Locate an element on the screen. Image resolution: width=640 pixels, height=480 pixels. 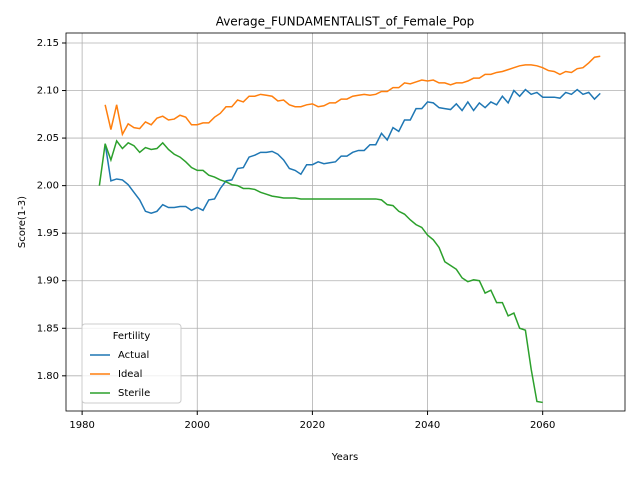
x-tick-label: 2000 is located at coordinates (197, 425).